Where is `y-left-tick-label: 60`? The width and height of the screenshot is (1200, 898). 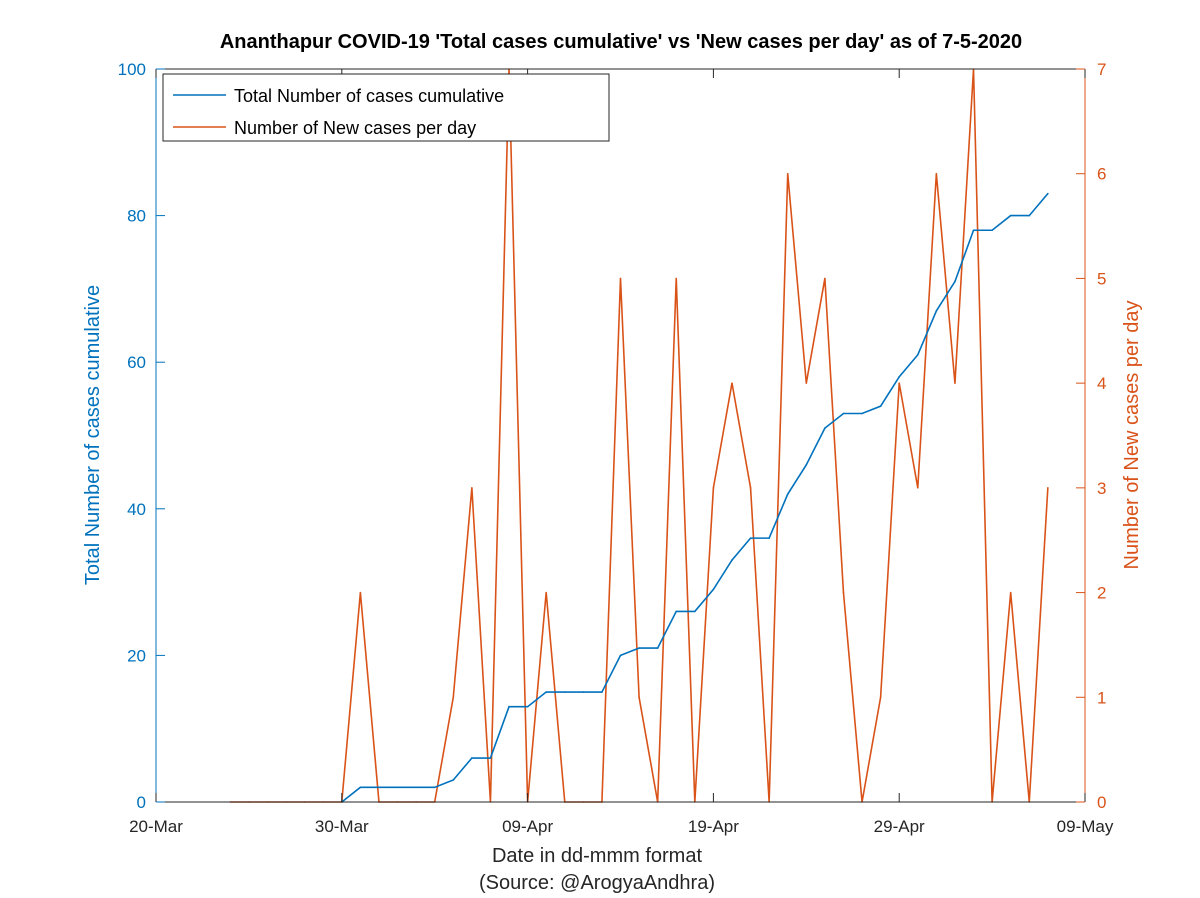 y-left-tick-label: 60 is located at coordinates (136, 362).